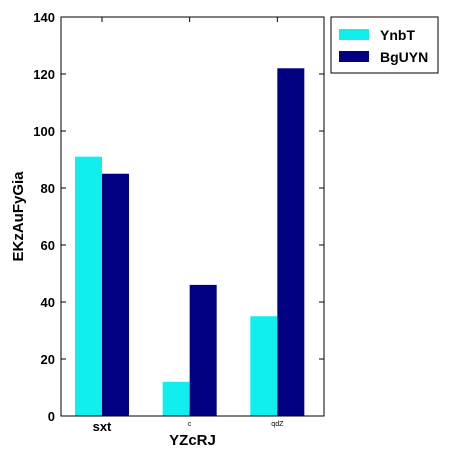  Describe the element at coordinates (18, 216) in the screenshot. I see `y-axis-label: EKzAuFyGia` at that location.